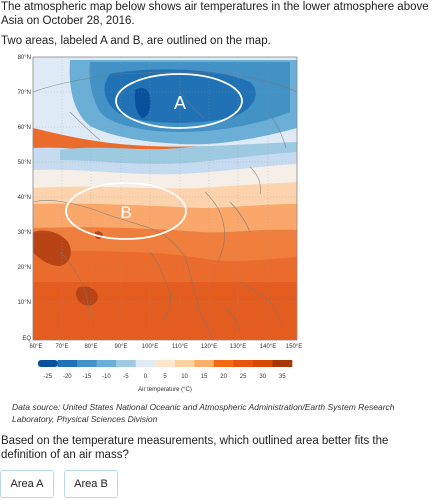  What do you see at coordinates (223, 377) in the screenshot?
I see `legend-tick-label: 20` at bounding box center [223, 377].